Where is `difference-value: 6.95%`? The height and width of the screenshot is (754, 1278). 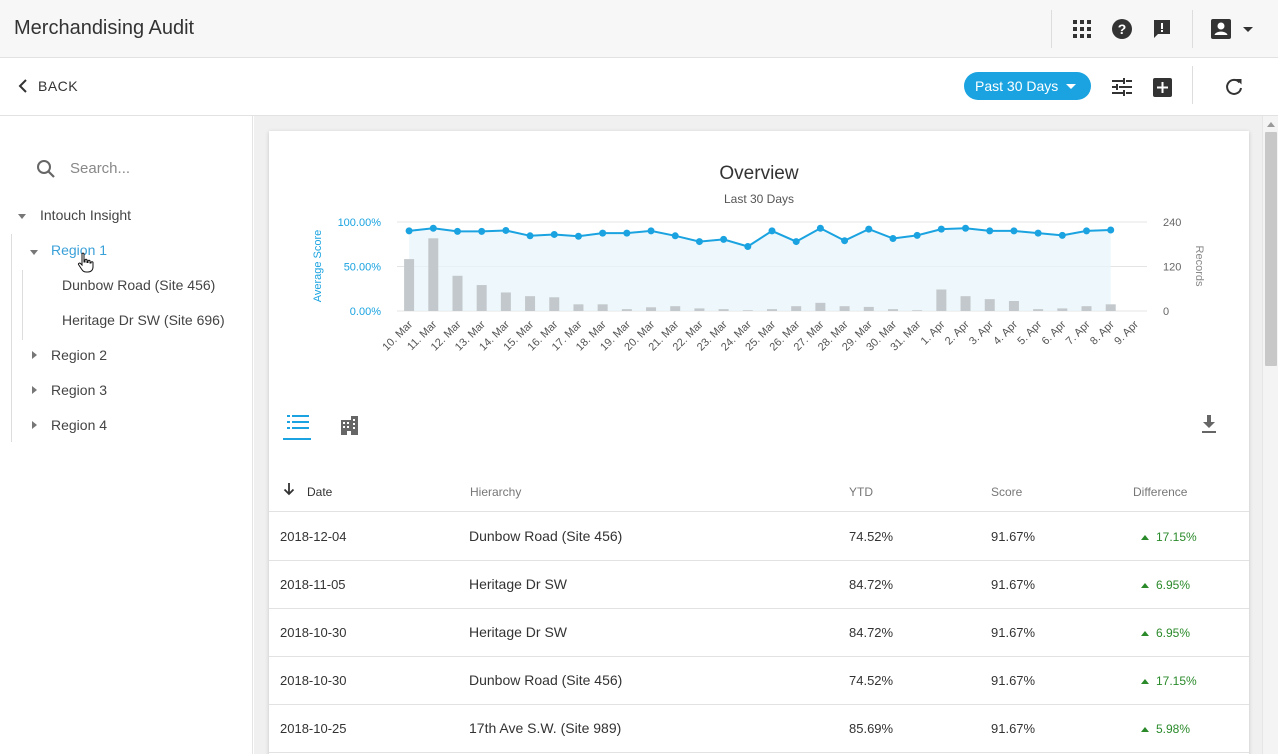
difference-value: 6.95% is located at coordinates (1173, 633).